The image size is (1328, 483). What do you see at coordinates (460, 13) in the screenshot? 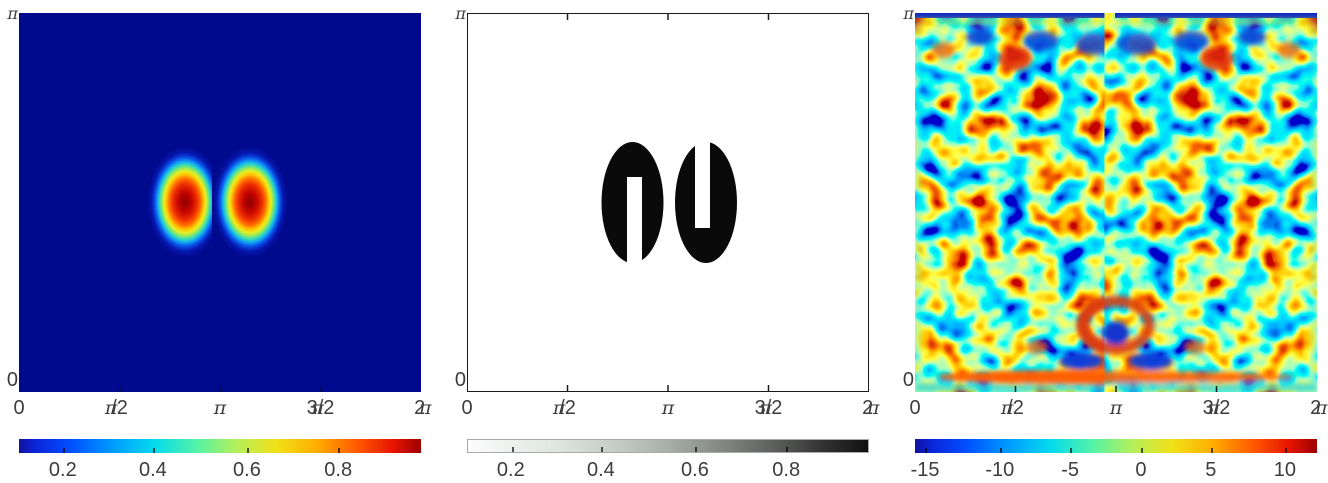
I see `p2-ytick-pi: π` at bounding box center [460, 13].